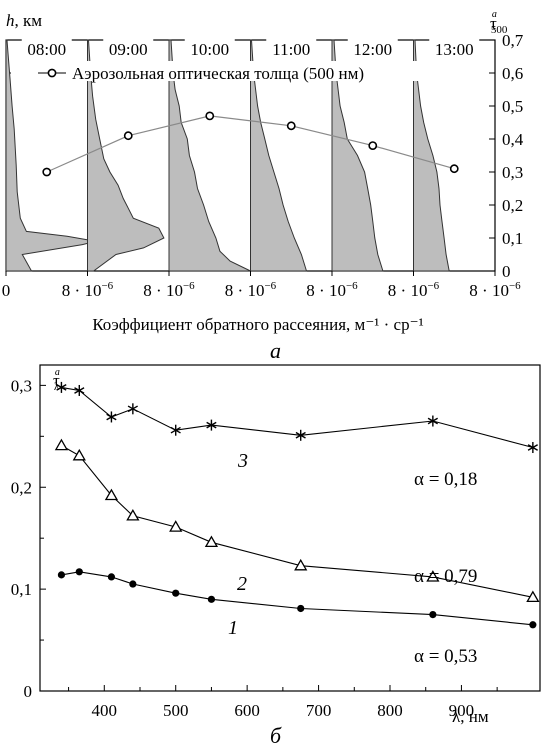 The height and width of the screenshot is (749, 558). I want to click on legend-bg, so click(262, 71).